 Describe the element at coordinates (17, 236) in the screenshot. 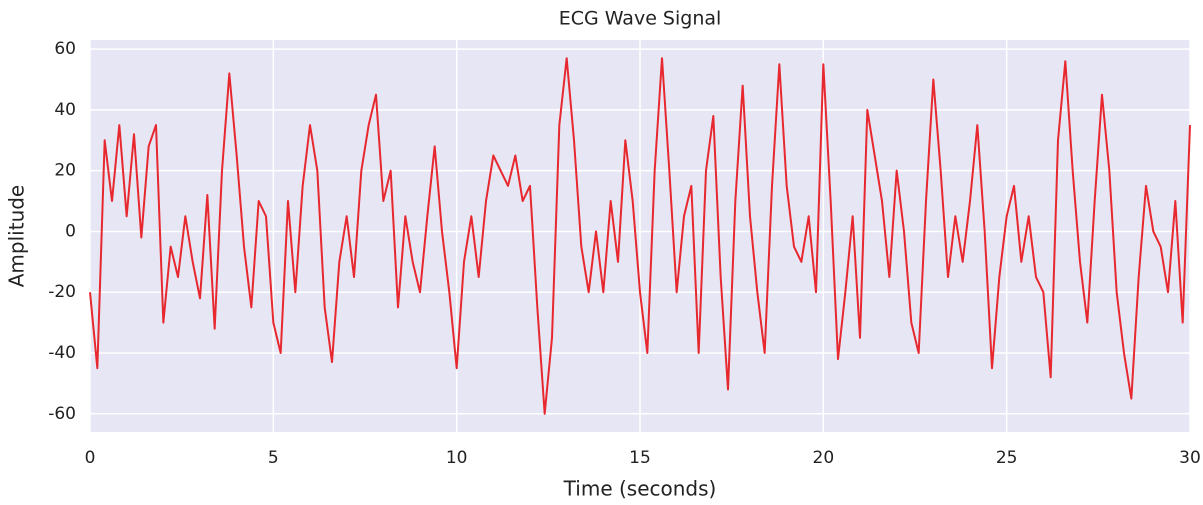

I see `y-axis-label: Amplitude` at that location.